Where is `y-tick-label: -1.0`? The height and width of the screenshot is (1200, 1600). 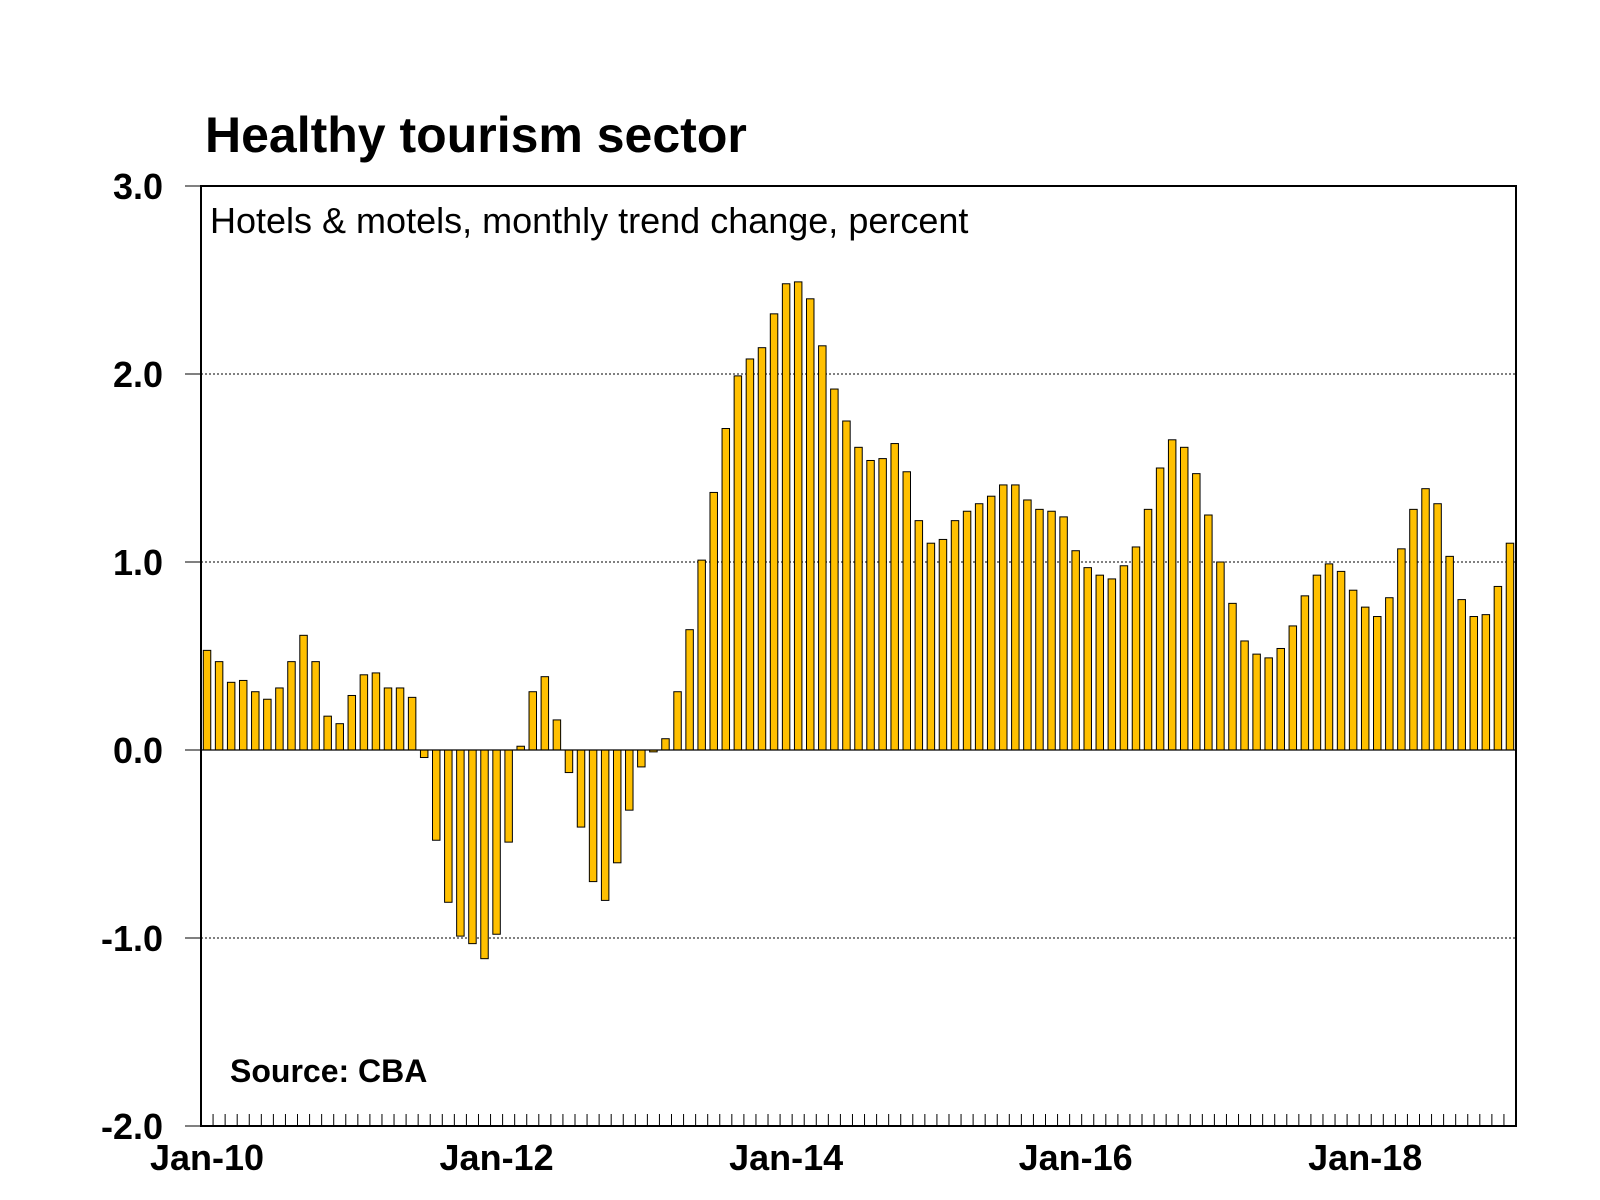 y-tick-label: -1.0 is located at coordinates (132, 938).